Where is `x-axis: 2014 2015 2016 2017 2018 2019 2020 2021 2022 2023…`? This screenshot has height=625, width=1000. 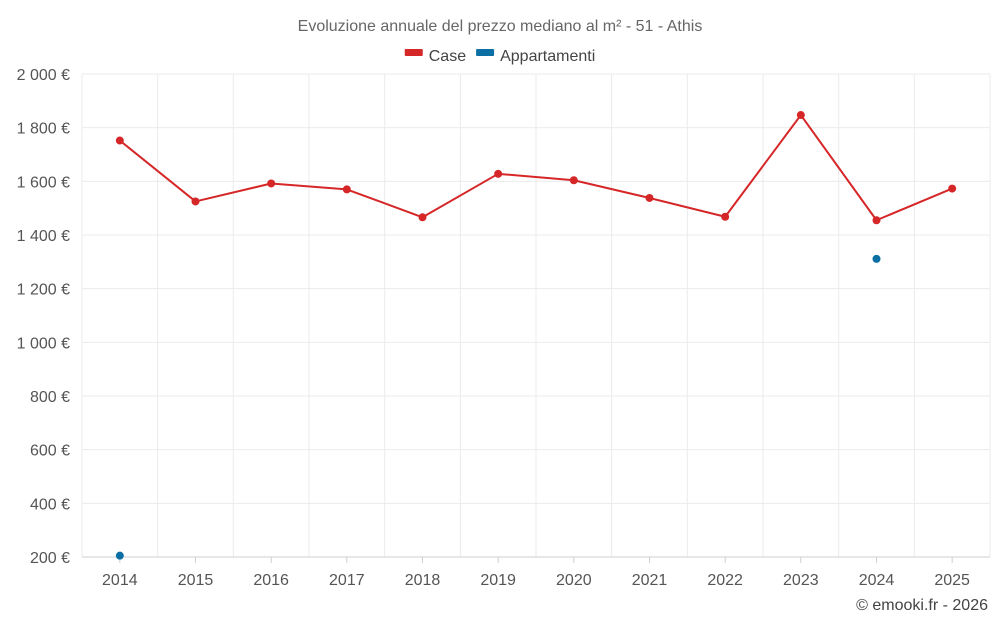 x-axis: 2014 2015 2016 2017 2018 2019 2020 2021 2022 2023… is located at coordinates (536, 572).